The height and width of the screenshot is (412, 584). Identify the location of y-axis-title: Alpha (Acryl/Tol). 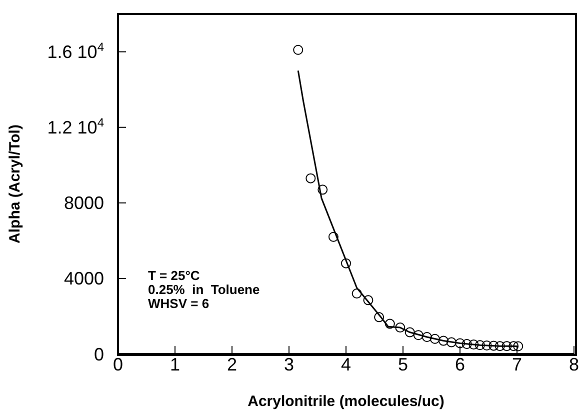
(15, 184).